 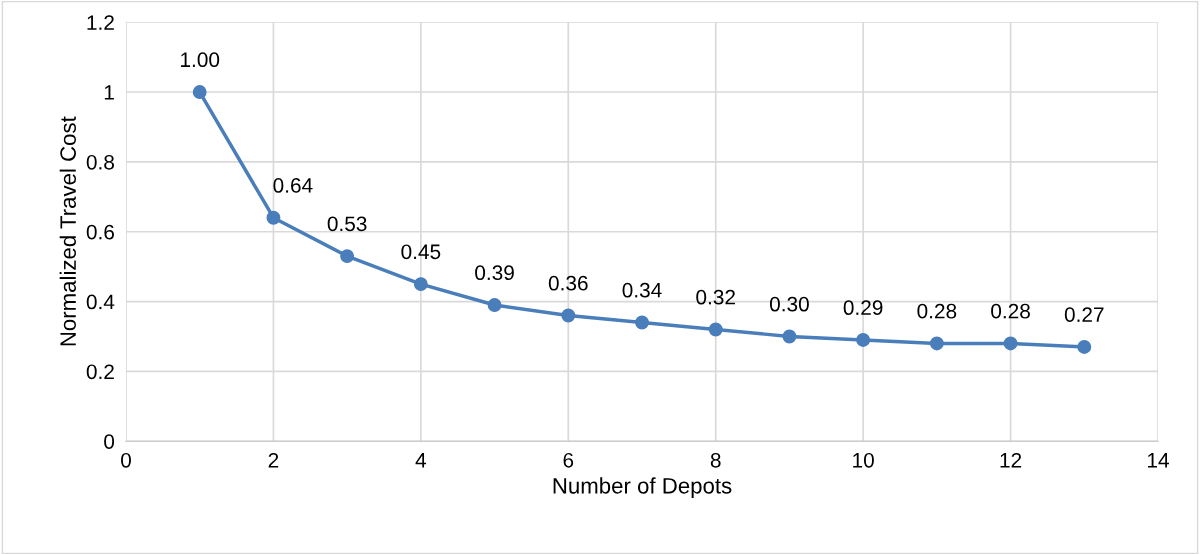 What do you see at coordinates (1158, 460) in the screenshot?
I see `x-tick-label: 14` at bounding box center [1158, 460].